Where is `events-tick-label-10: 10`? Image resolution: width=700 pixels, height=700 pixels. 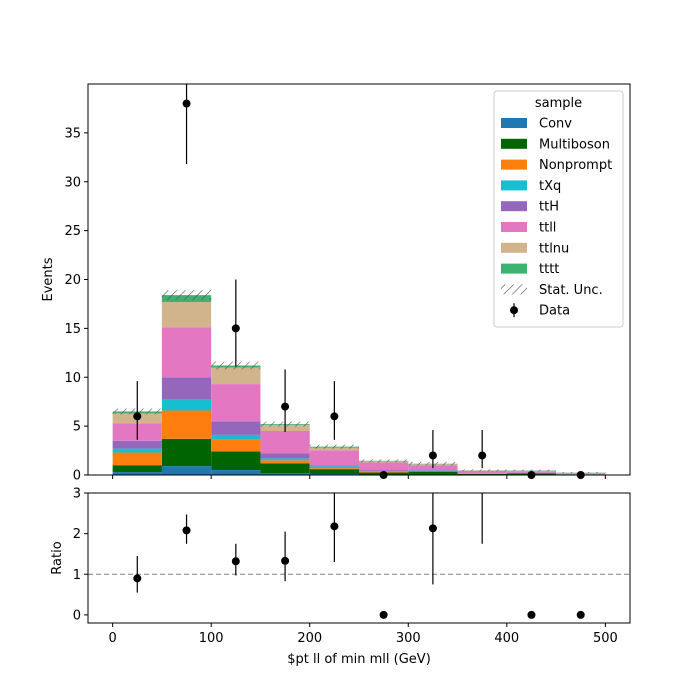 events-tick-label-10: 10 is located at coordinates (72, 378).